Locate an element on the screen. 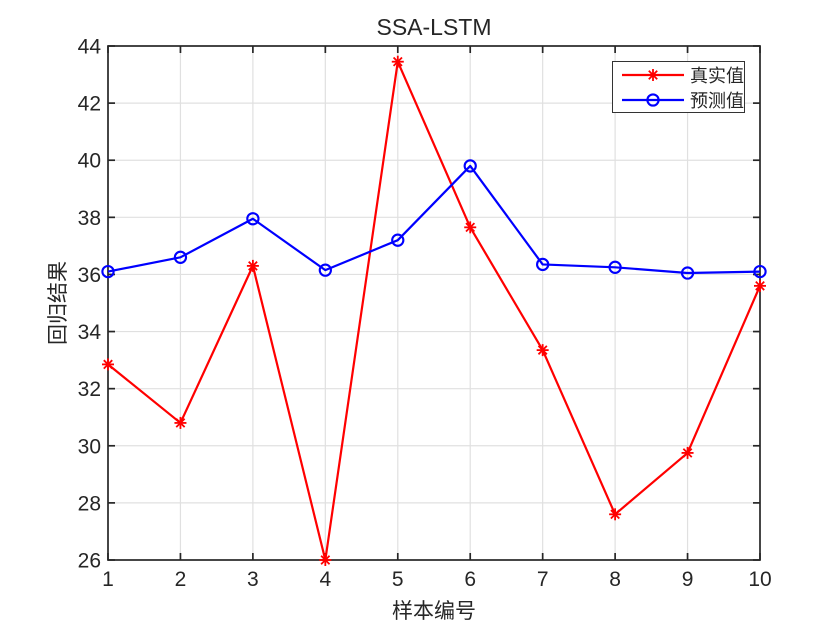 This screenshot has height=630, width=840. legend: 真实值 预测值 is located at coordinates (678, 87).